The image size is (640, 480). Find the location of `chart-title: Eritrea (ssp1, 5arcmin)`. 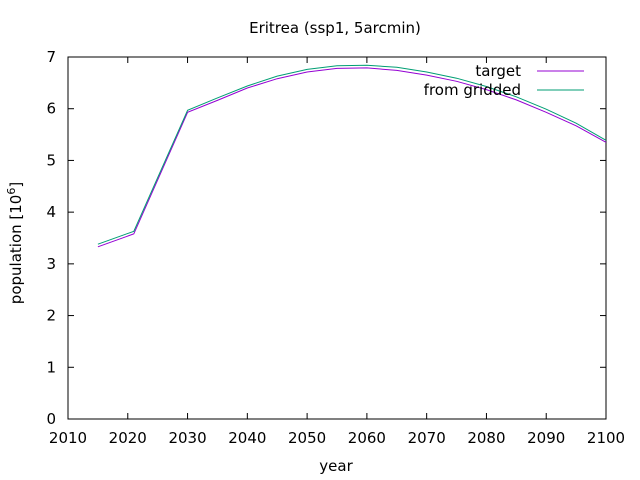

chart-title: Eritrea (ssp1, 5arcmin) is located at coordinates (335, 28).